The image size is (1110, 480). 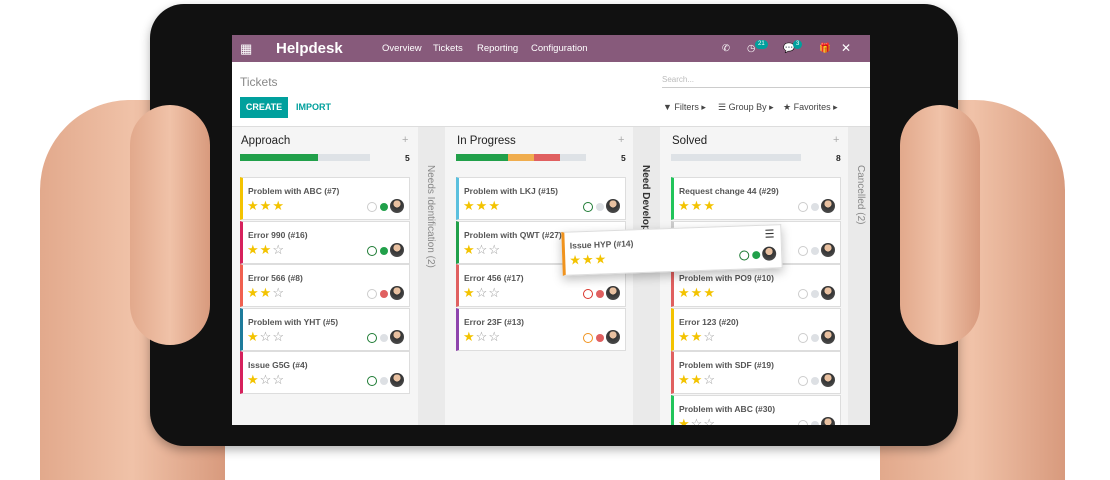 What do you see at coordinates (646, 276) in the screenshot?
I see `folded-column-need-development: Need Development` at bounding box center [646, 276].